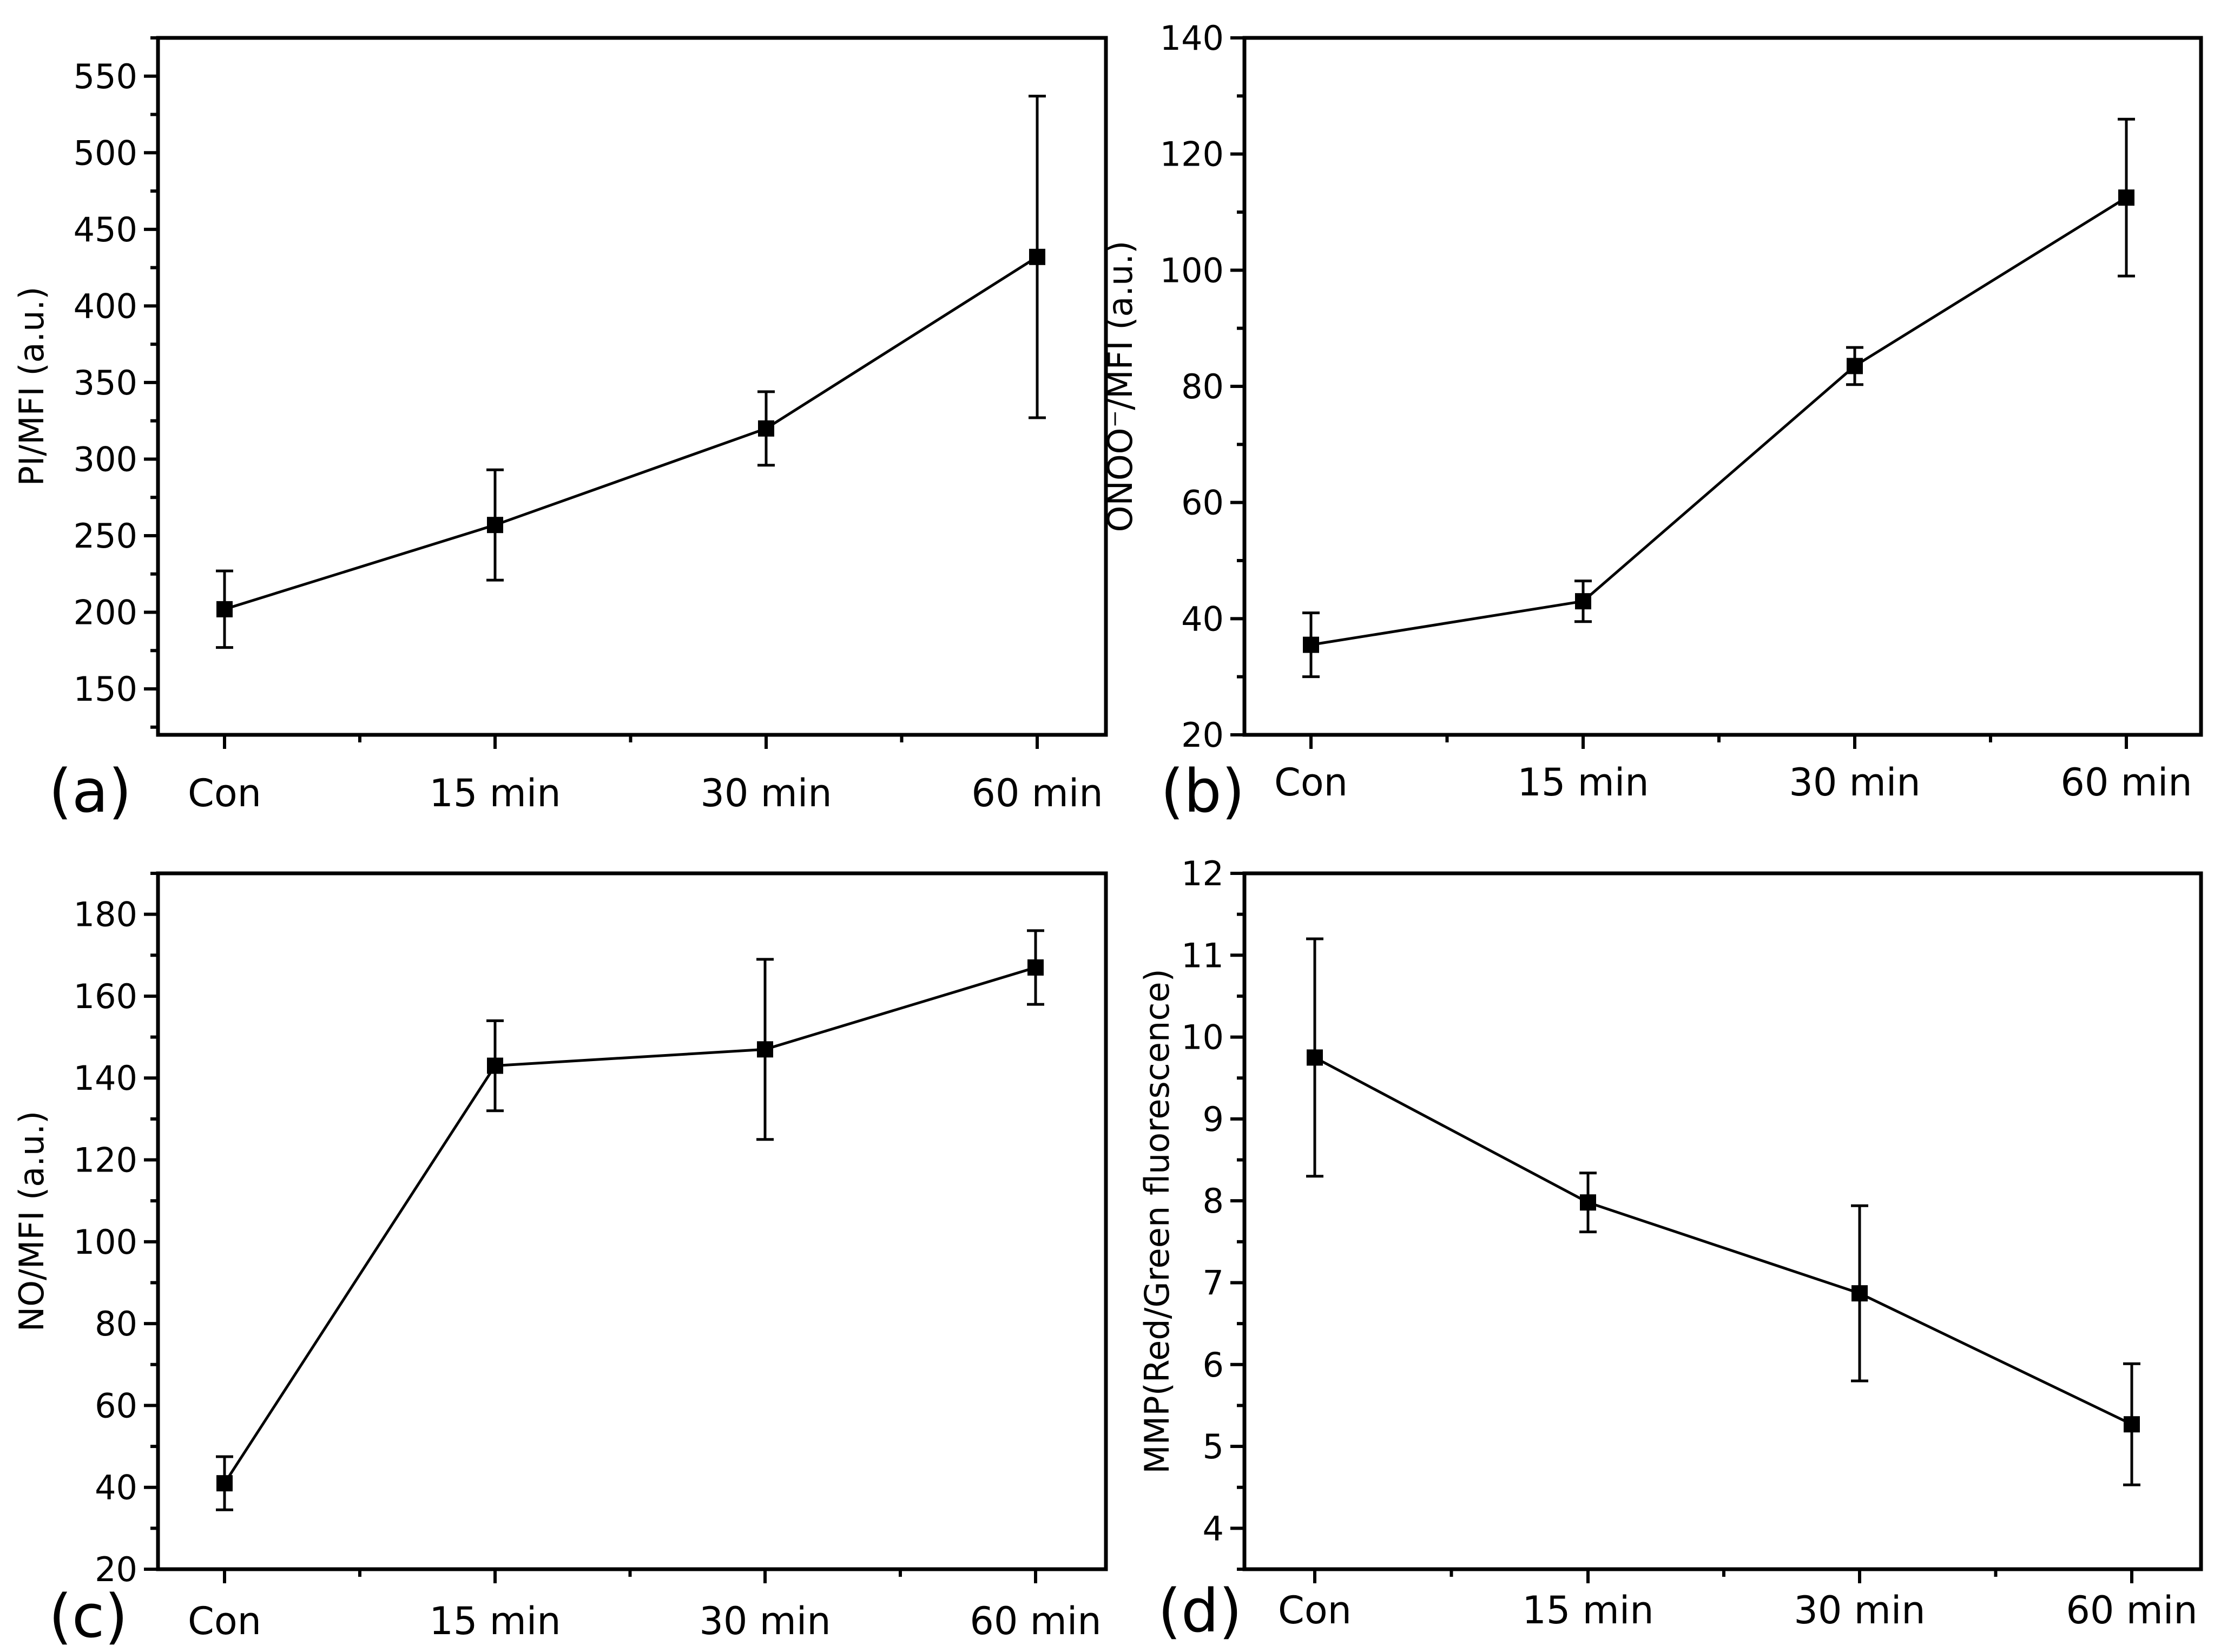  I want to click on y-axis-label: MMP(Red/Green fluorescence), so click(1157, 1221).